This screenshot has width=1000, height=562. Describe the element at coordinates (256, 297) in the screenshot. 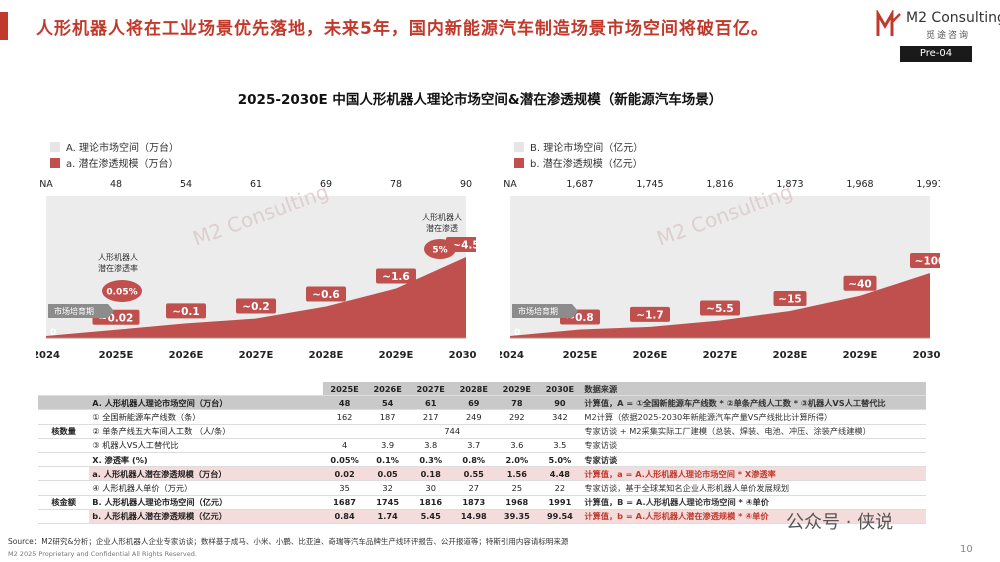

I see `potential-scale-area` at that location.